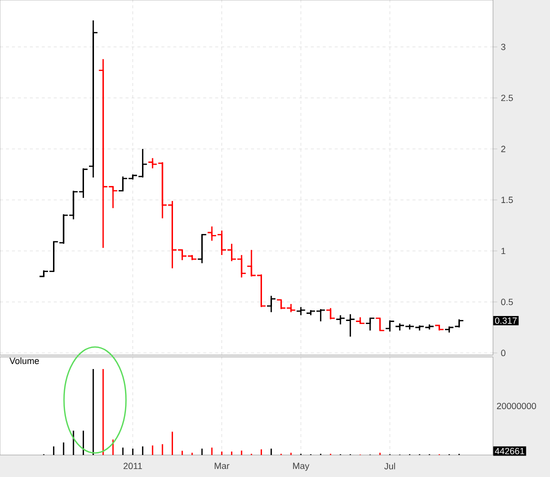 The width and height of the screenshot is (550, 477). Describe the element at coordinates (503, 47) in the screenshot. I see `y-tick-label: 3` at that location.